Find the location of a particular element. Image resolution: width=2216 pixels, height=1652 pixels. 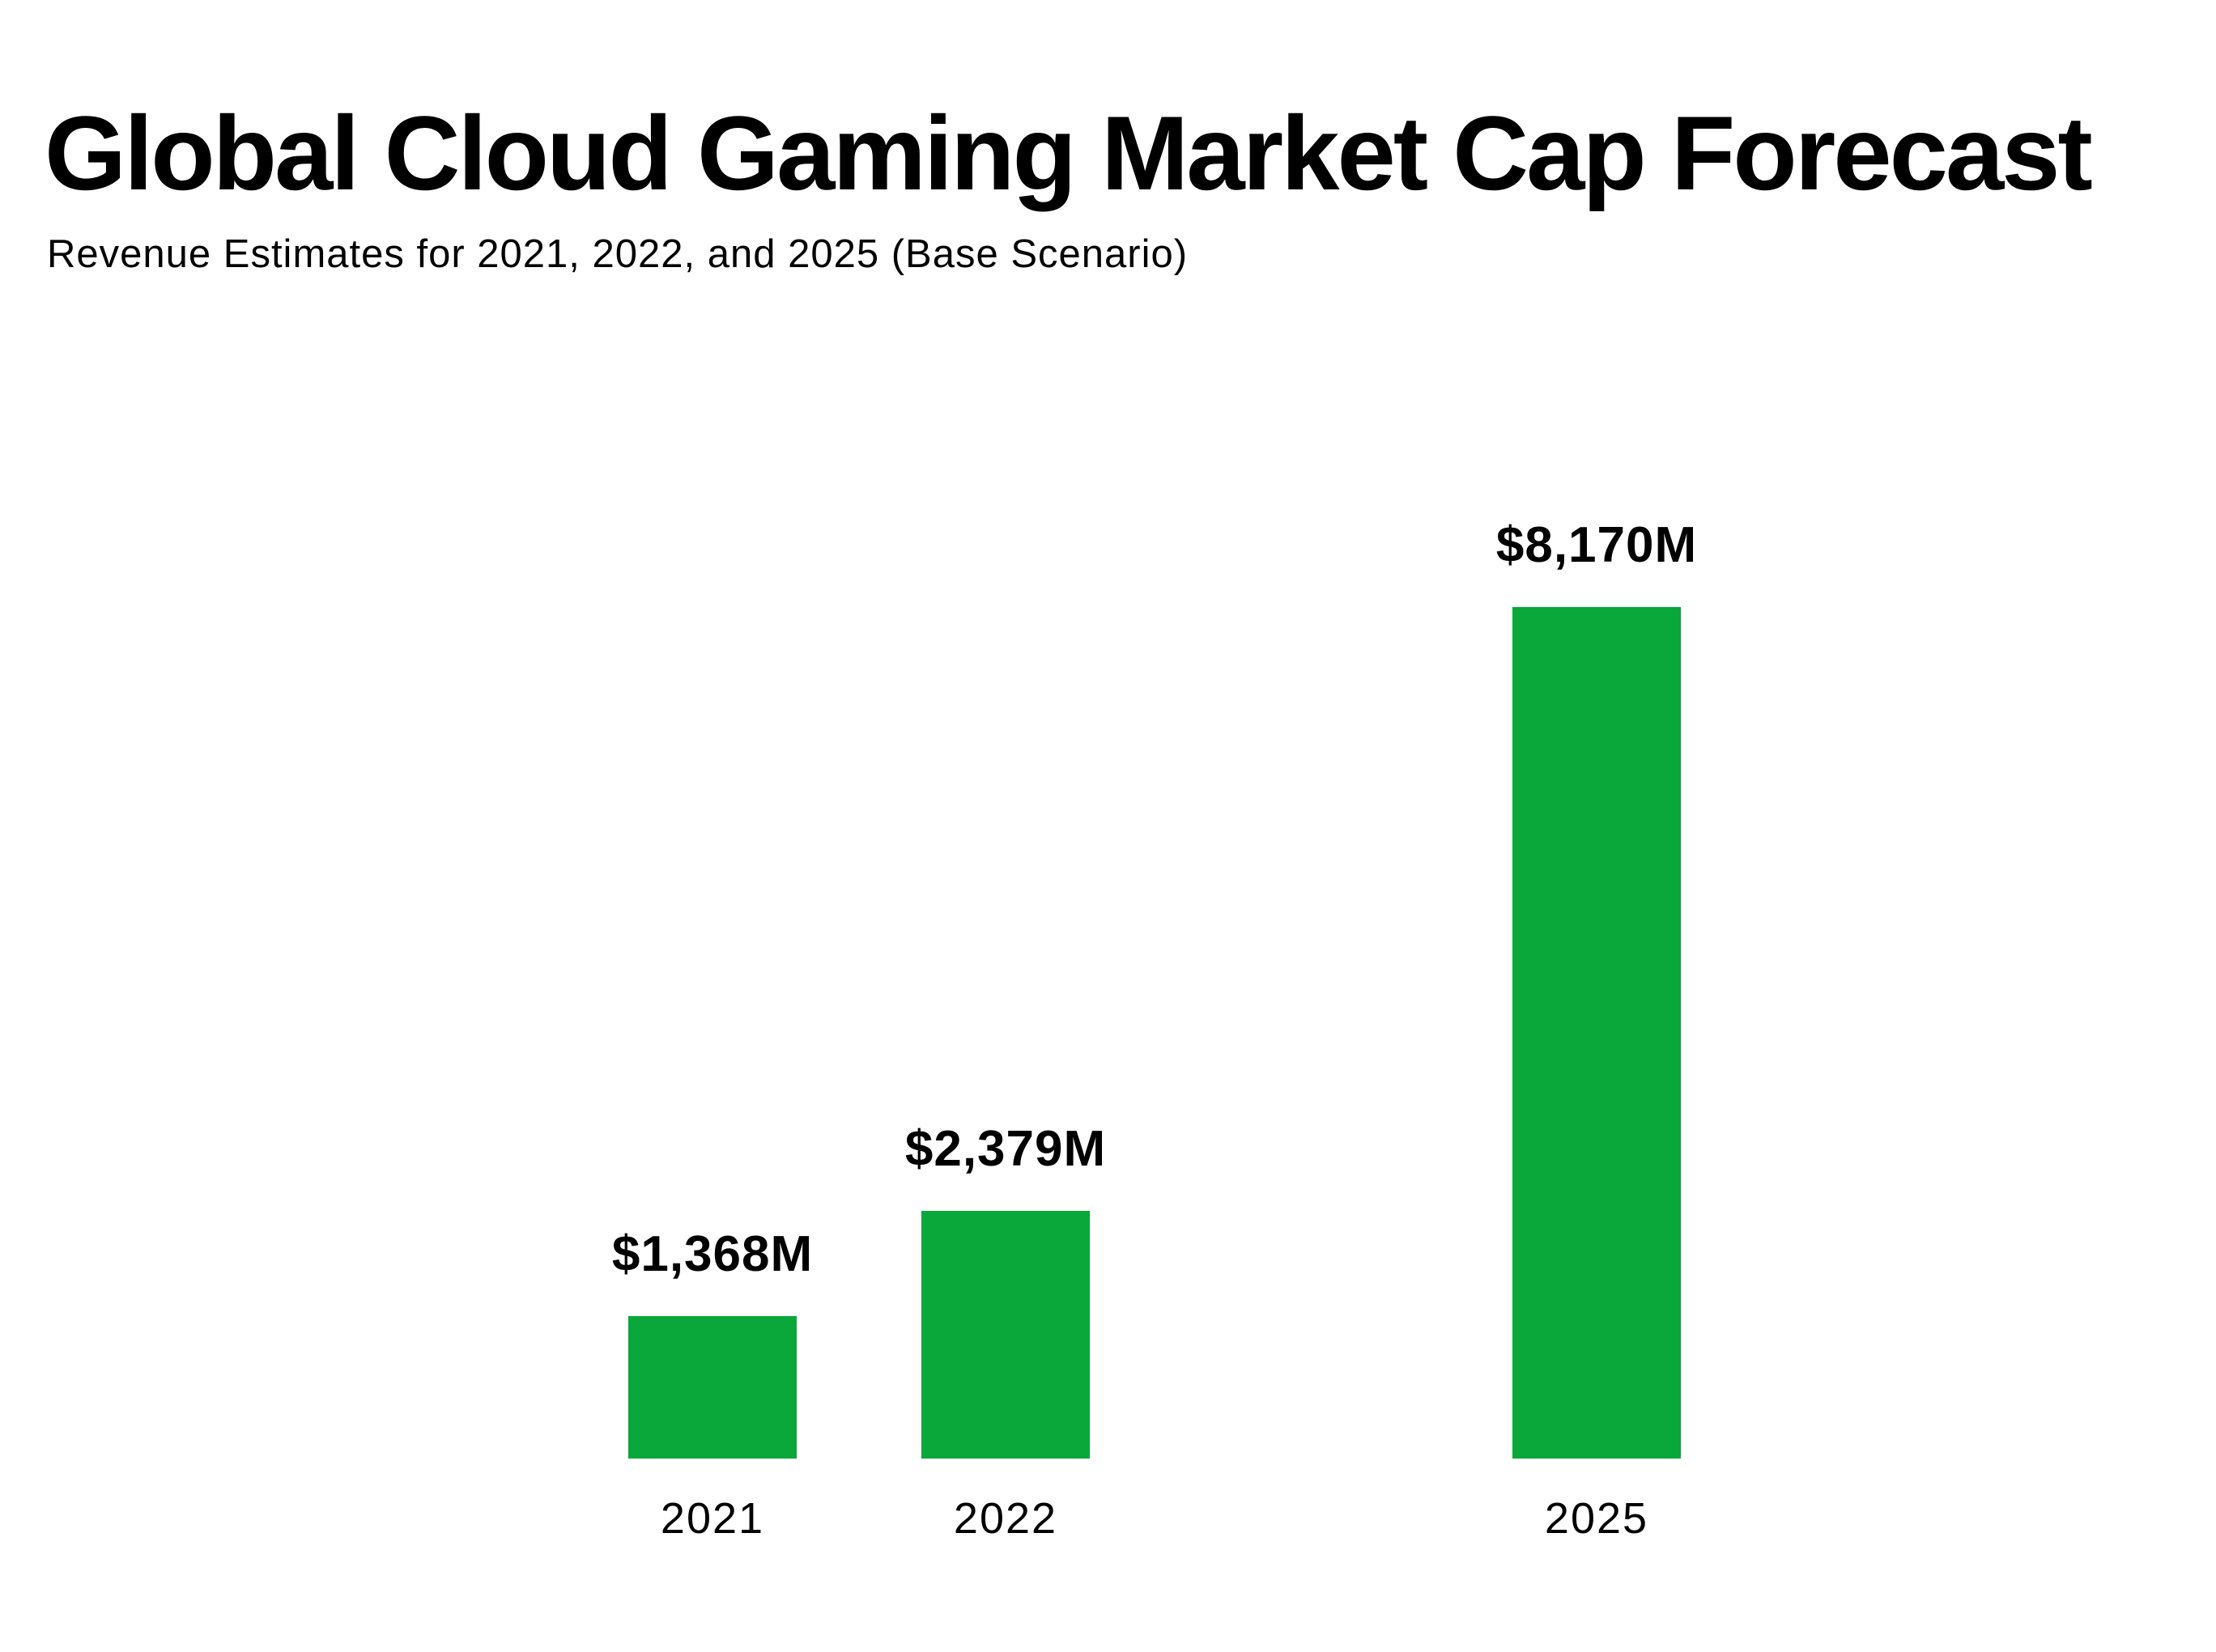

value-label-2025: $8,170M is located at coordinates (1596, 545).